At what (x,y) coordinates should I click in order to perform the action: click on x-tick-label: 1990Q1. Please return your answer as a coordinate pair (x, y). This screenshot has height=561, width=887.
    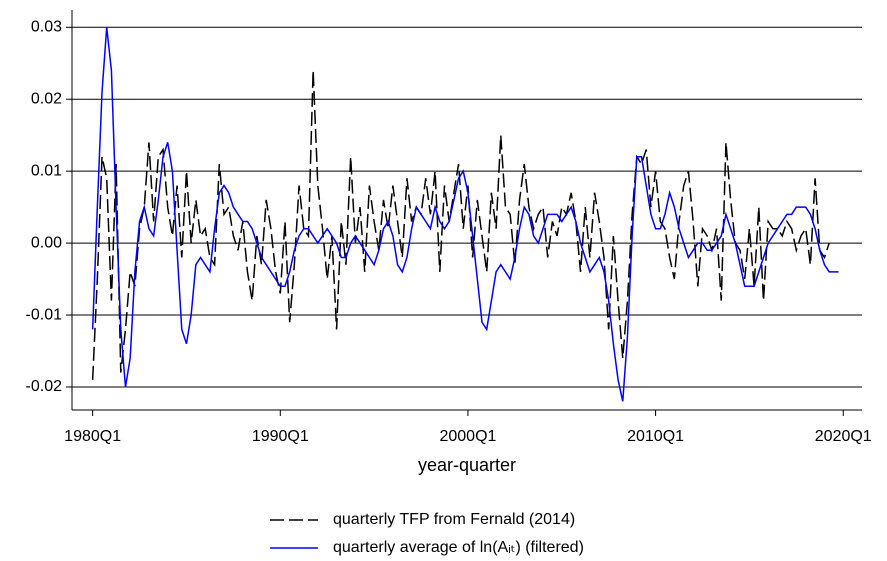
    Looking at the image, I should click on (280, 436).